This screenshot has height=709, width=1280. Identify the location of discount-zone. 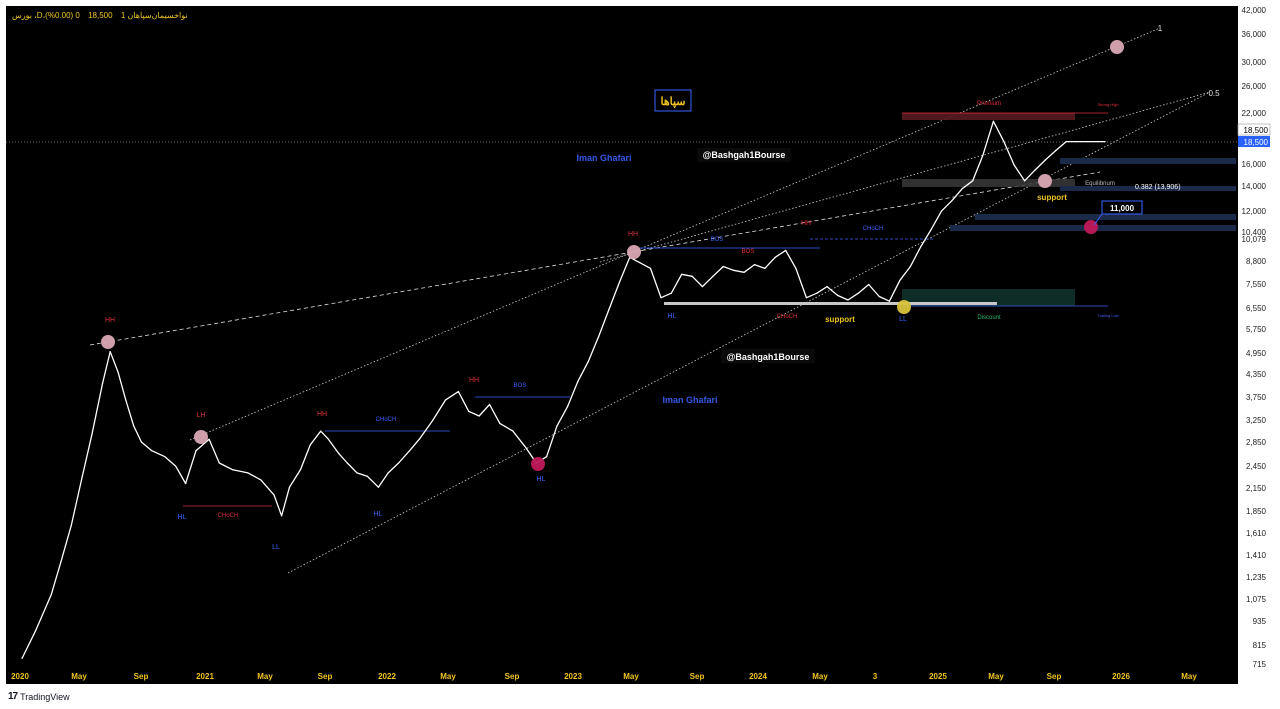
(988, 297).